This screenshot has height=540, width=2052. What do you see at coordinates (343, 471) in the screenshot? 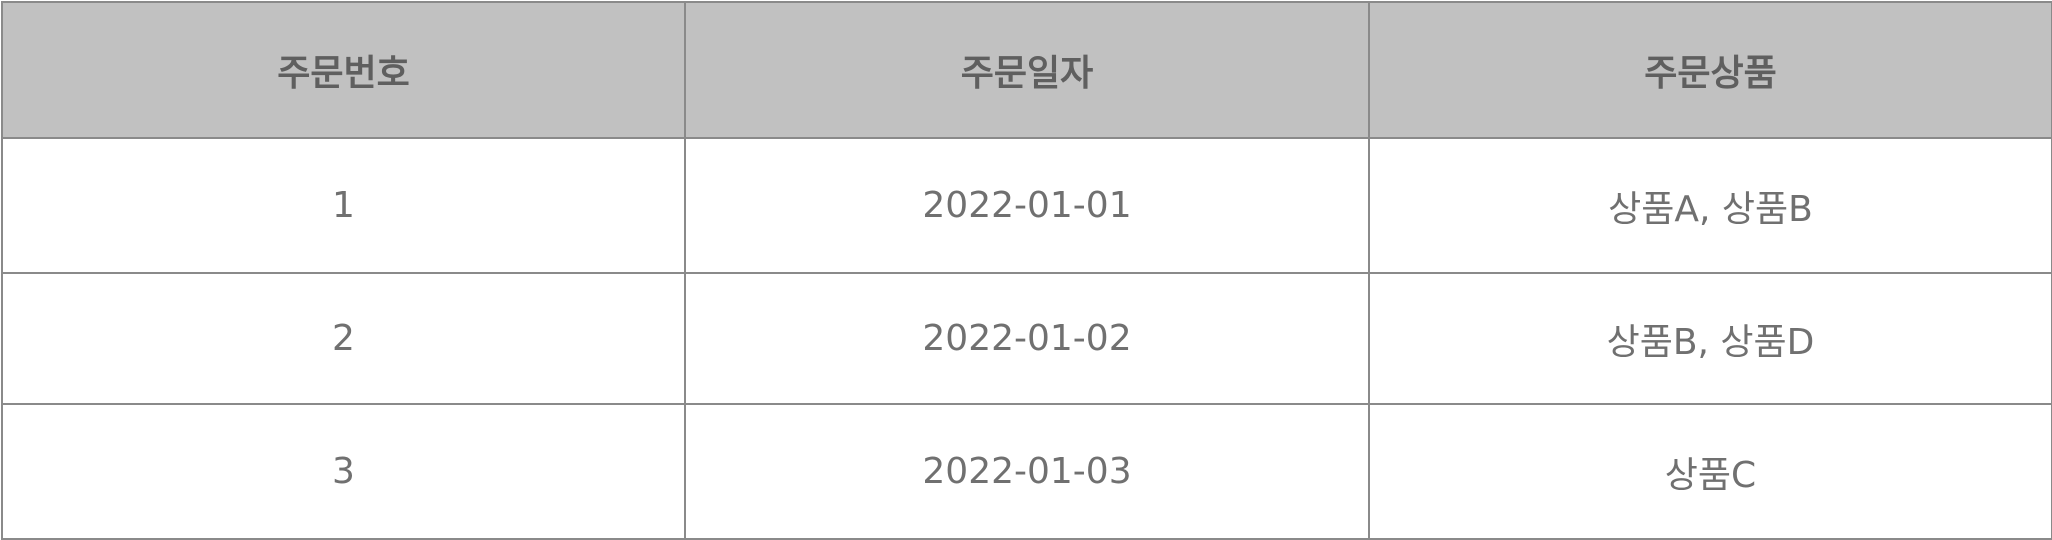
I see `cell-order-number: 3` at bounding box center [343, 471].